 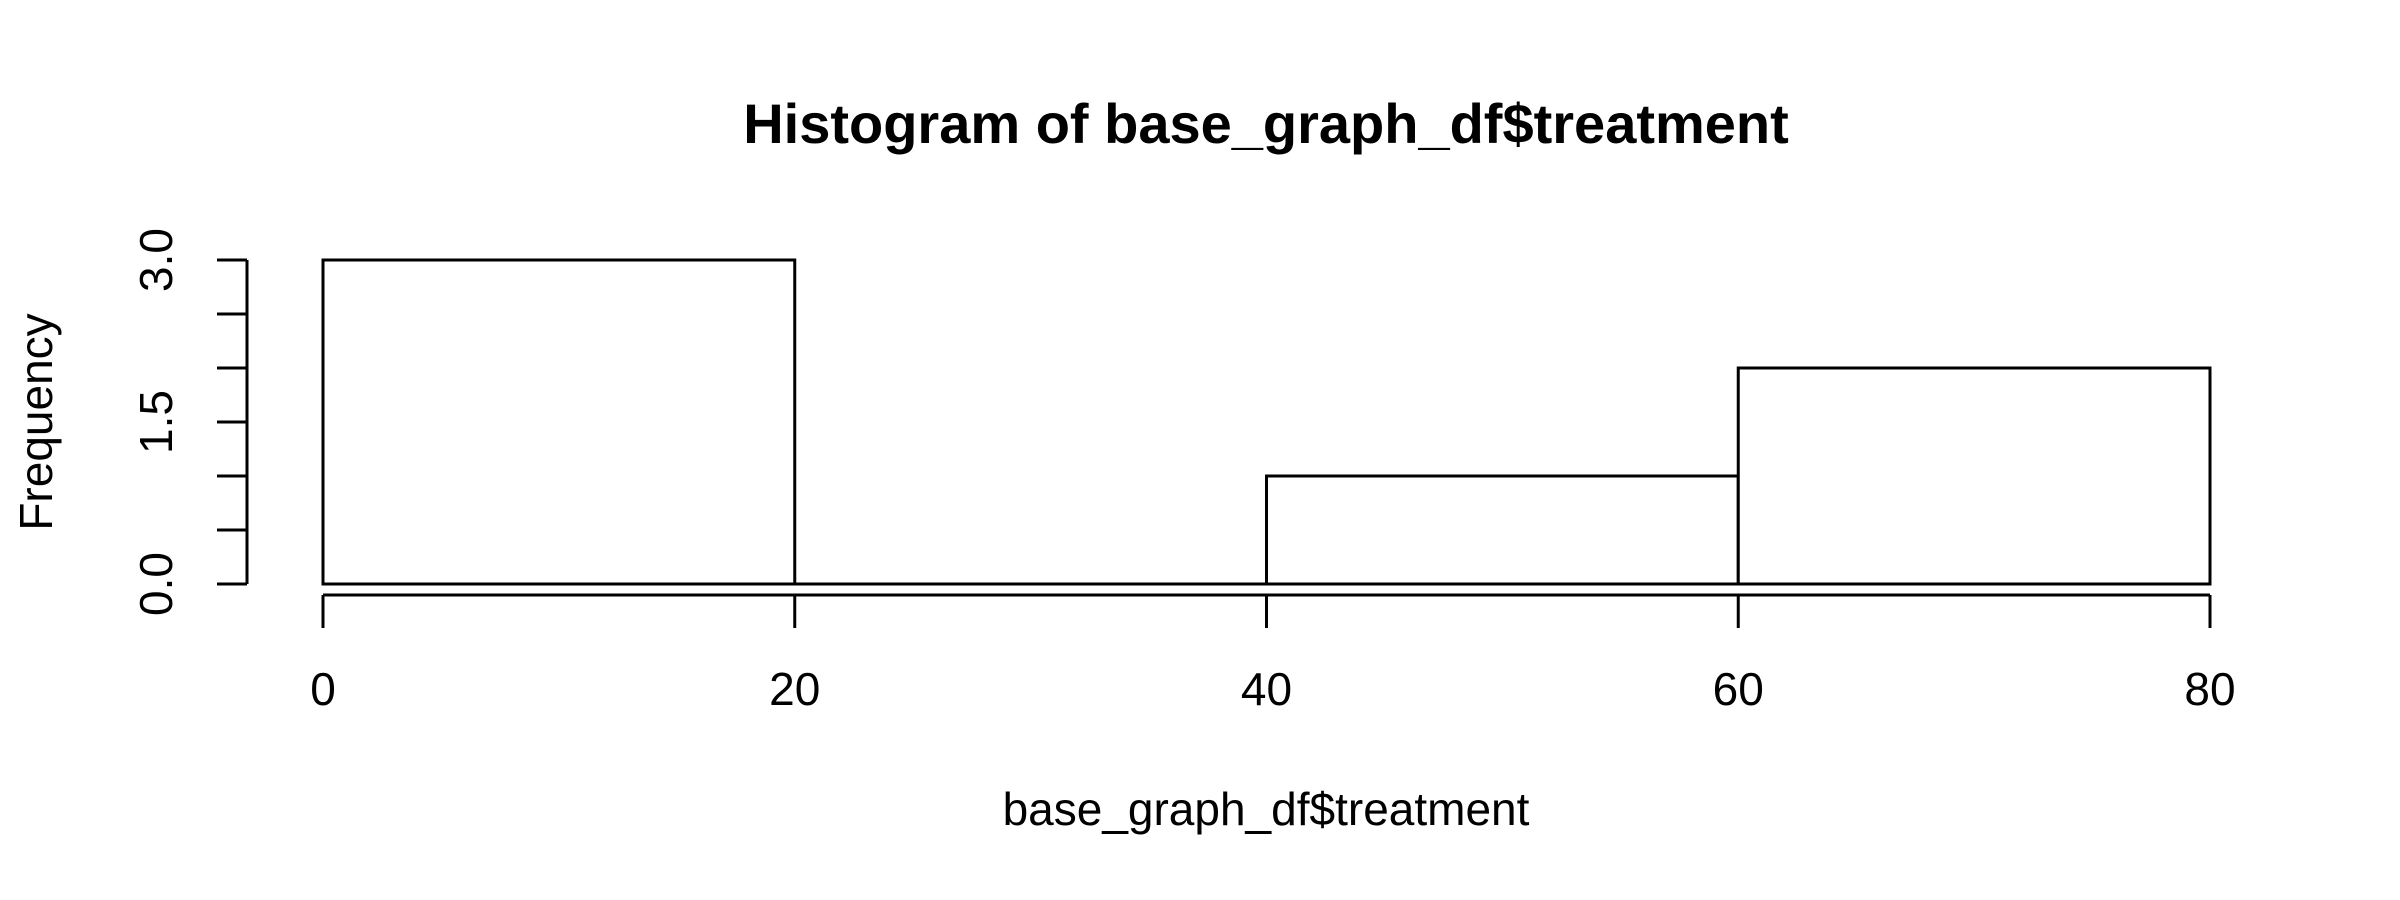 I want to click on y-axis: 0.0 1.5 3.0, so click(x=189, y=422).